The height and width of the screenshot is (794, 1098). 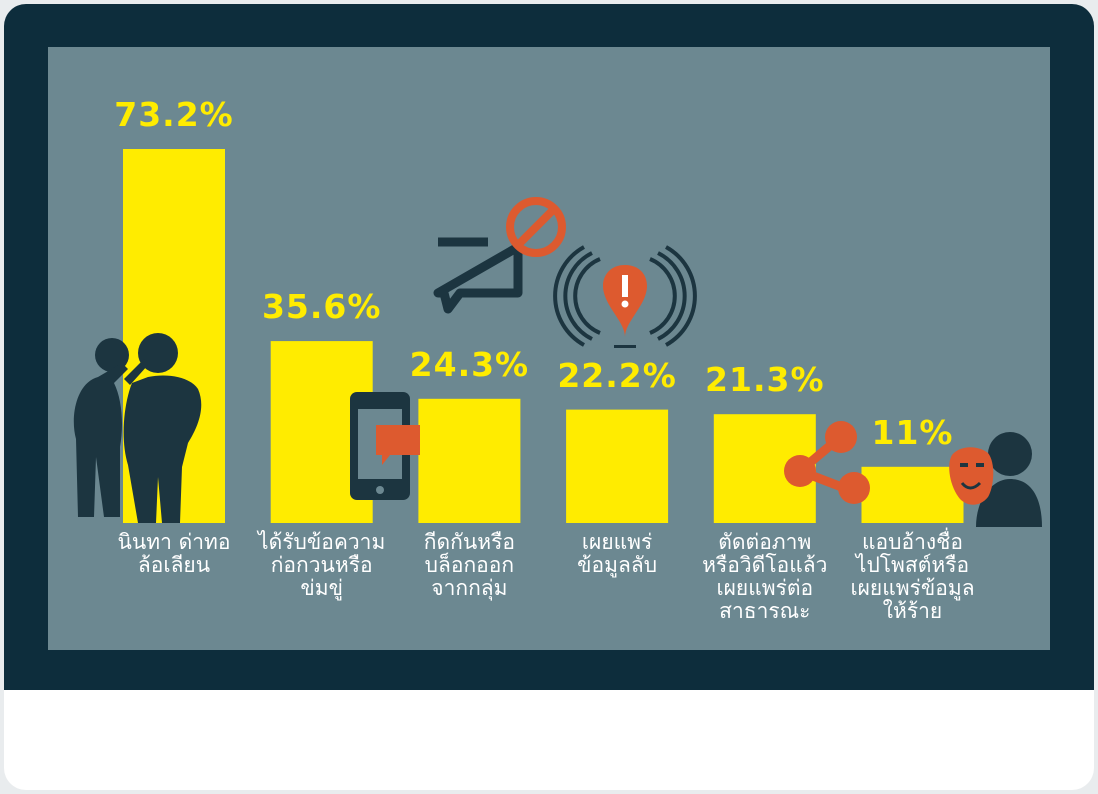 What do you see at coordinates (469, 364) in the screenshot?
I see `value-label: 24.3%` at bounding box center [469, 364].